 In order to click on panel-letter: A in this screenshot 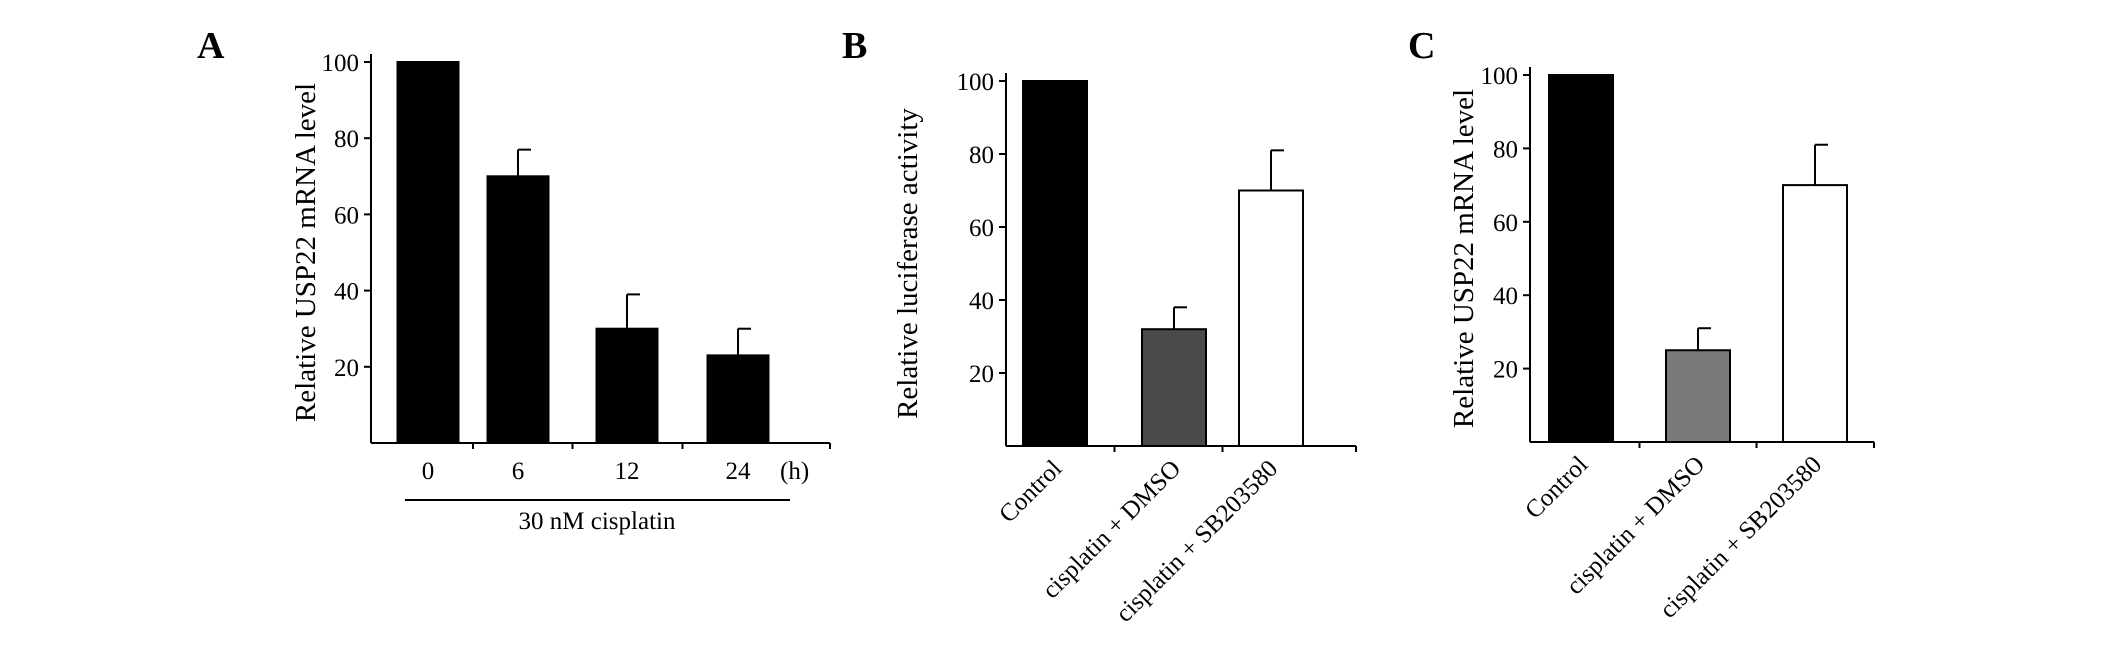, I will do `click(211, 46)`.